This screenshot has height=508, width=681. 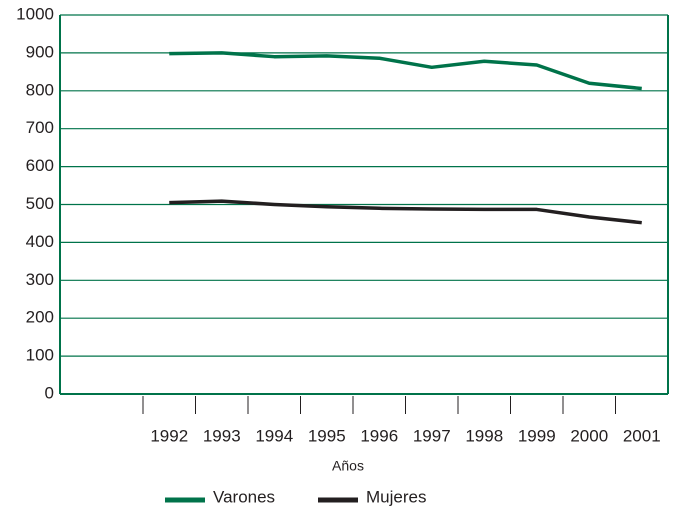 What do you see at coordinates (379, 435) in the screenshot?
I see `x-tick-label: 1996` at bounding box center [379, 435].